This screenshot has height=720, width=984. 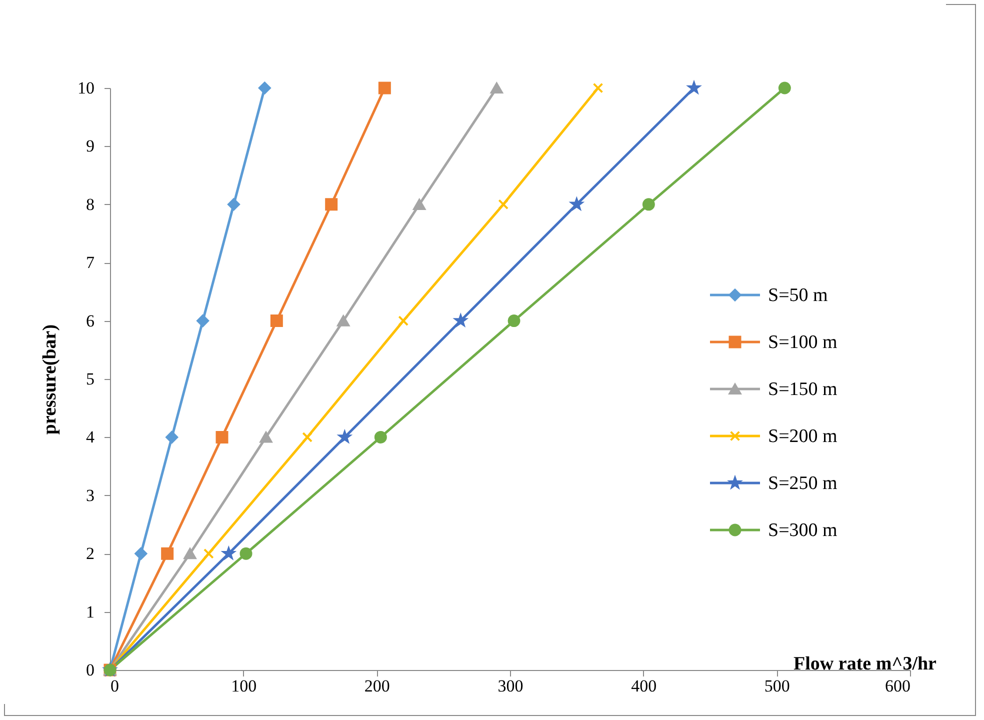 What do you see at coordinates (90, 554) in the screenshot?
I see `y-tick-label: 2` at bounding box center [90, 554].